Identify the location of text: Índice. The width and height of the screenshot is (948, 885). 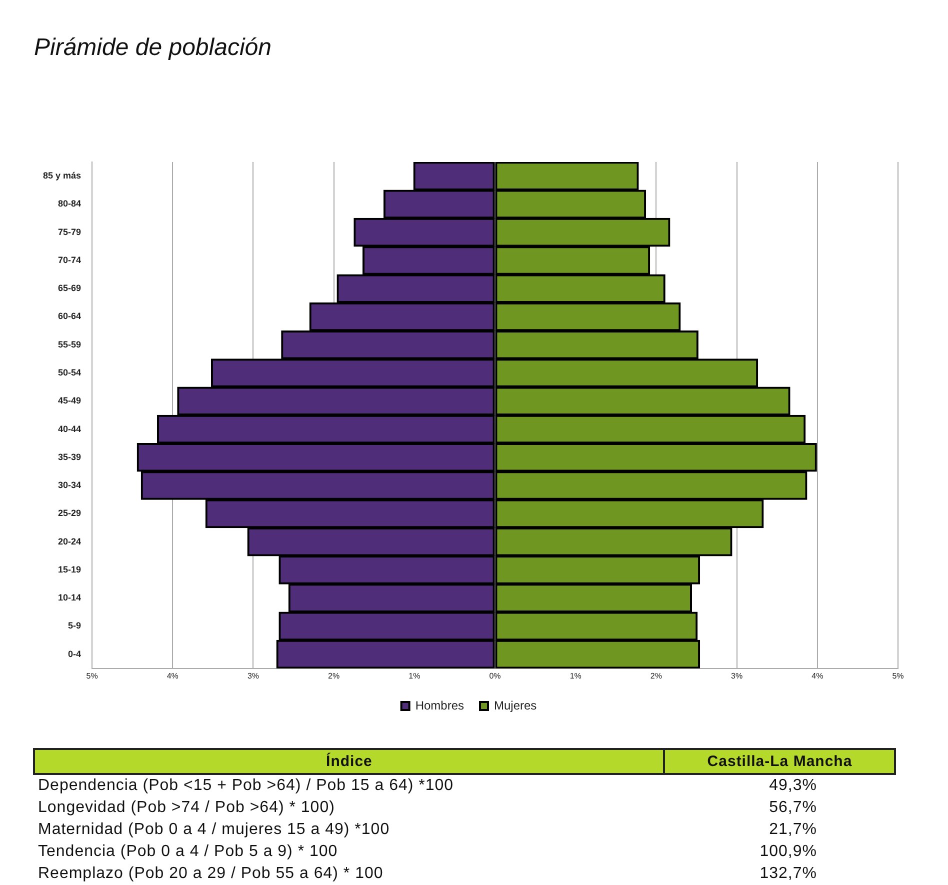
(349, 761).